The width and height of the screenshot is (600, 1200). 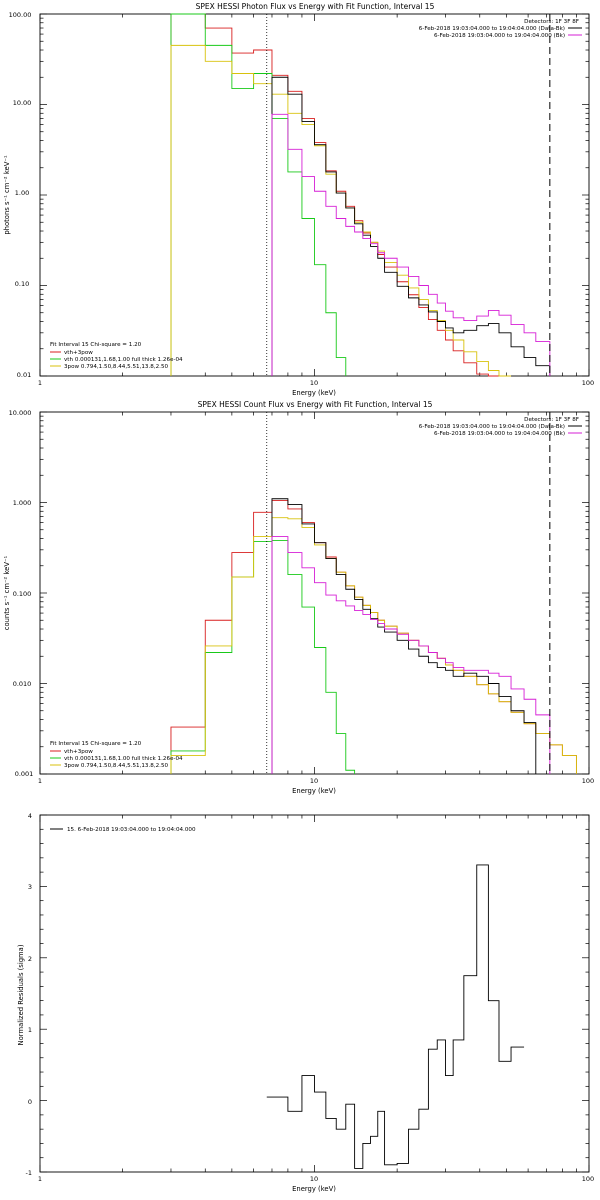 I want to click on residuals-ytick-label-minus1: -1, so click(x=29, y=1173).